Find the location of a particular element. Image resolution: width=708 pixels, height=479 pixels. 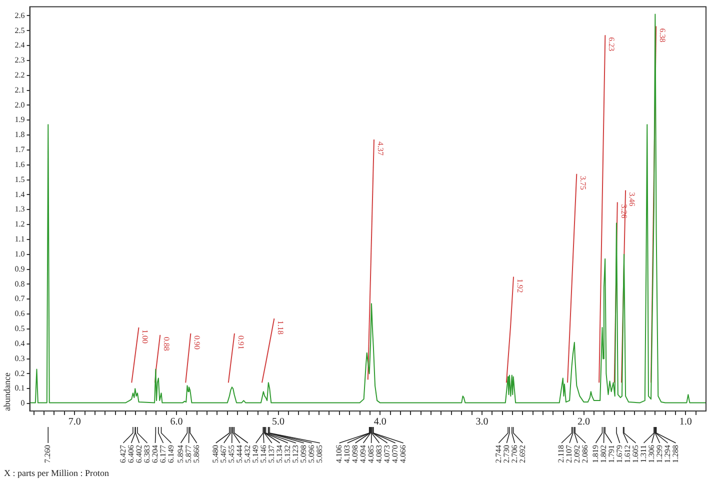

annotation: 5.467 is located at coordinates (223, 454).